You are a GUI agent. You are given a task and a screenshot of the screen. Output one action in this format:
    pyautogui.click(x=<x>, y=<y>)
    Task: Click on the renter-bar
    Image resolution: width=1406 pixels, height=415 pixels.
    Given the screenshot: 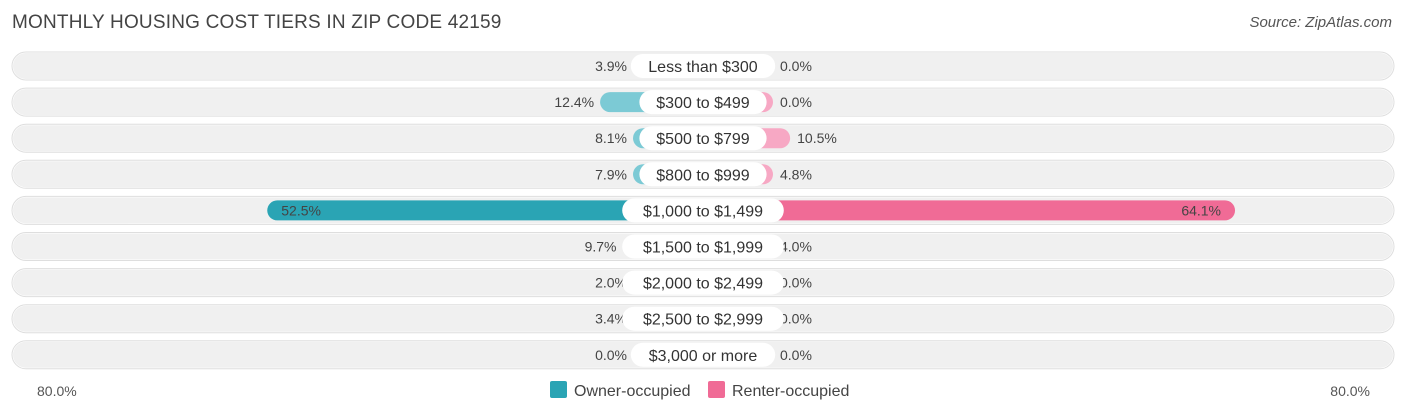 What is the action you would take?
    pyautogui.click(x=969, y=210)
    